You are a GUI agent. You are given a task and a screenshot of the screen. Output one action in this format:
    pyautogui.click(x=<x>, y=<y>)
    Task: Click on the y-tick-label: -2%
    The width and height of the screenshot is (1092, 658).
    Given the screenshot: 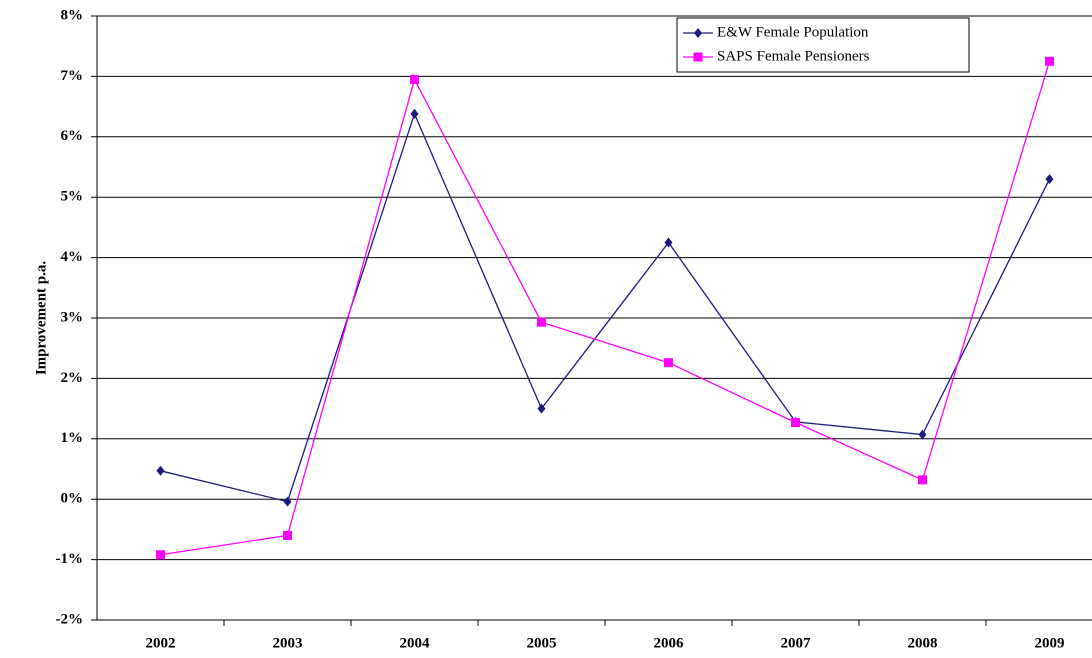 What is the action you would take?
    pyautogui.click(x=70, y=619)
    